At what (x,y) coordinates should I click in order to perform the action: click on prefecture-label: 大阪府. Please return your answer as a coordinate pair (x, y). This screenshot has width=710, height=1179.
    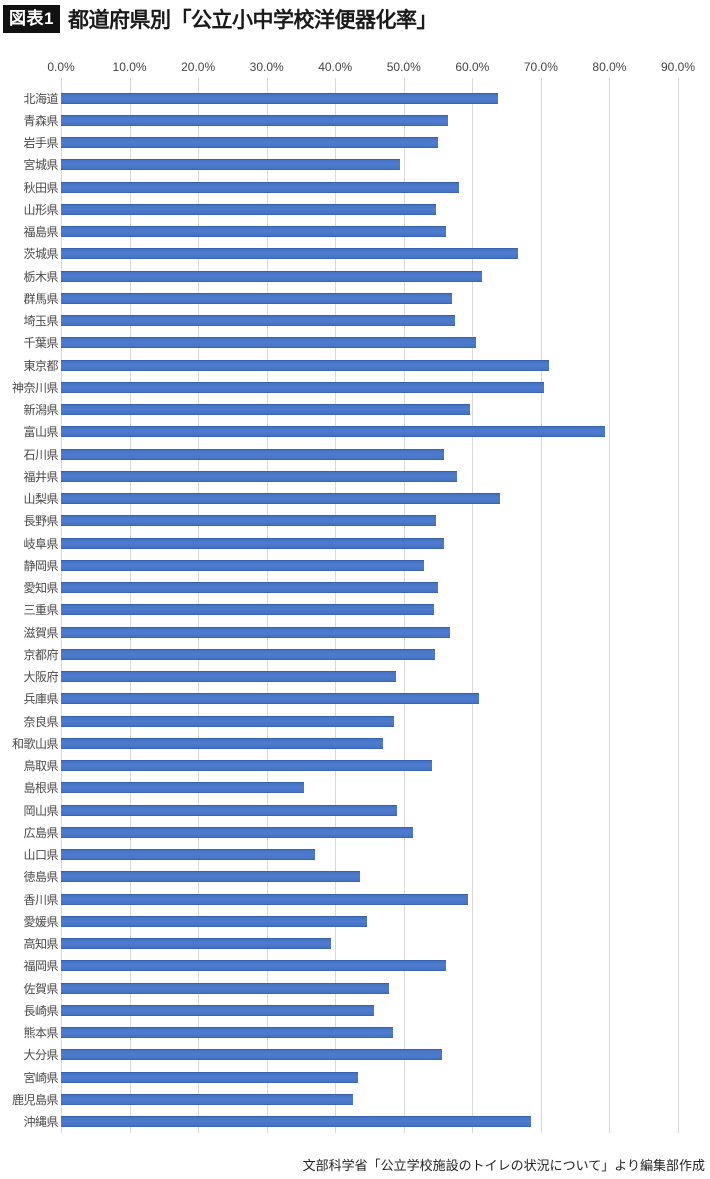
    Looking at the image, I should click on (40, 677).